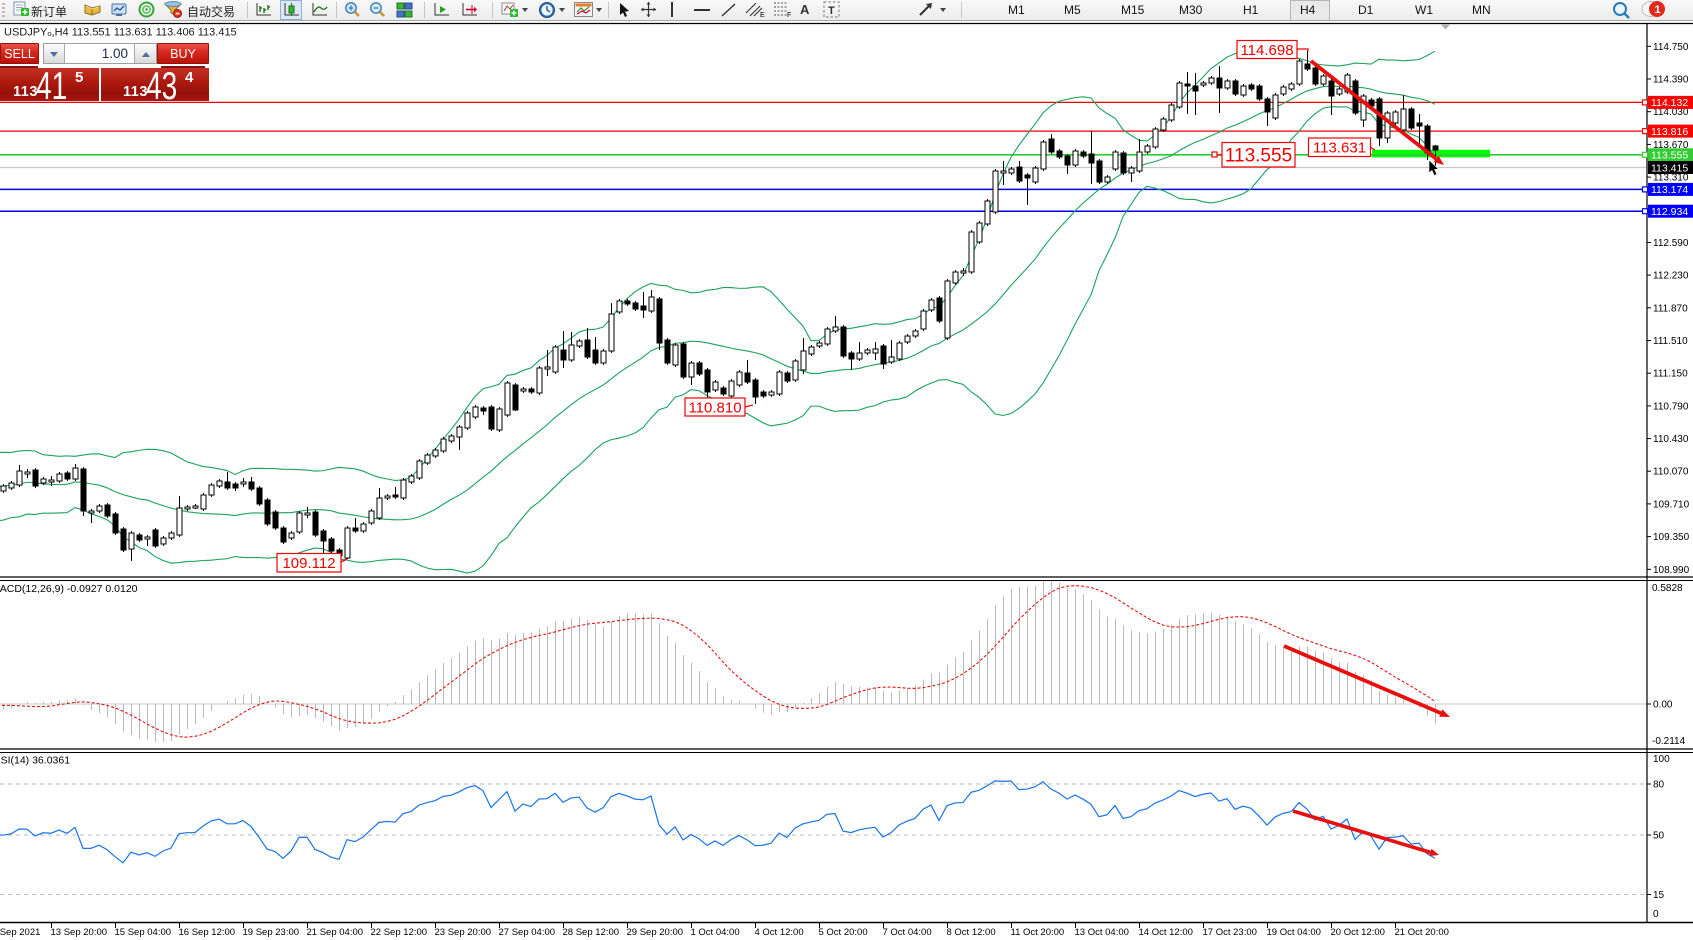  I want to click on svg-text: 5 Oct 20:00, so click(843, 932).